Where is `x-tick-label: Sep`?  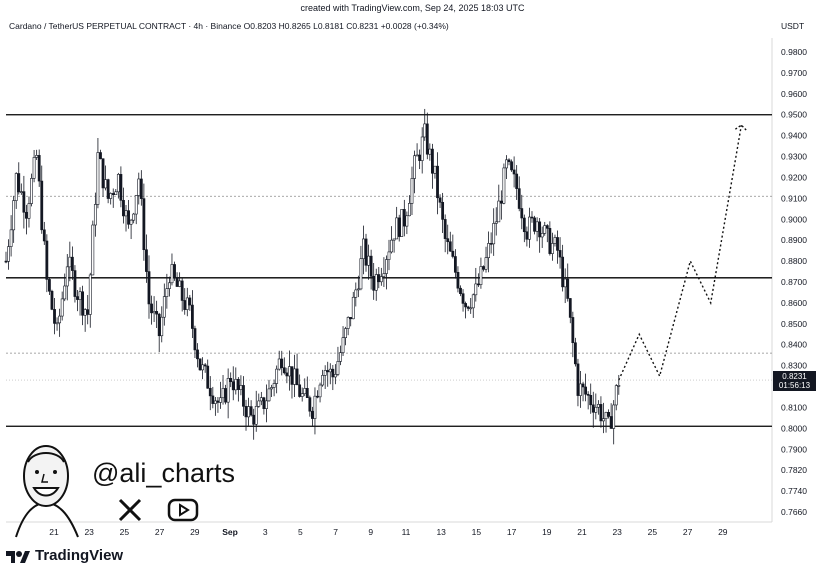 x-tick-label: Sep is located at coordinates (230, 532).